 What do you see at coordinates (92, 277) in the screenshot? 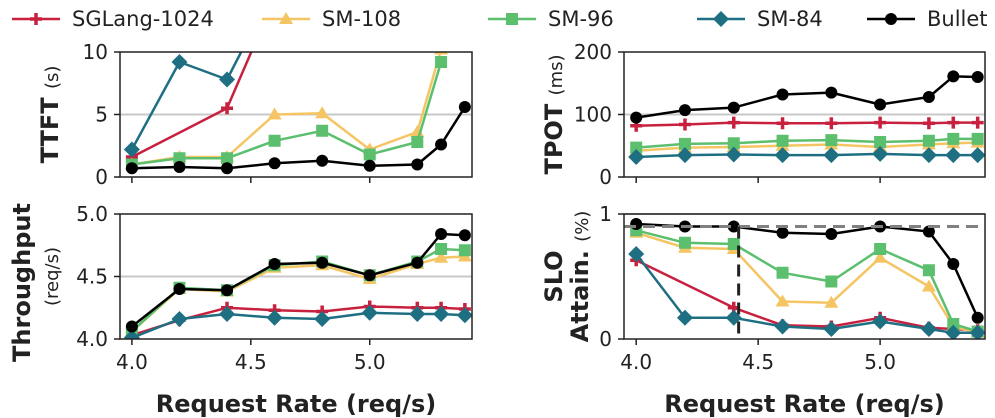
I see `y-tick-label: 4.5` at bounding box center [92, 277].